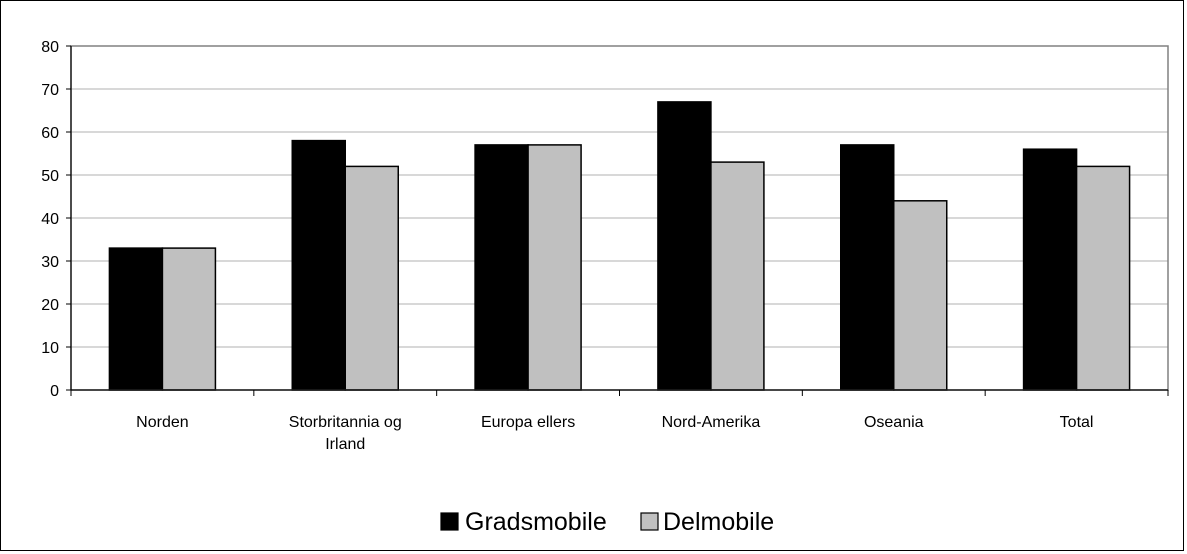 The height and width of the screenshot is (554, 1187). What do you see at coordinates (718, 522) in the screenshot?
I see `legend-label-delmobile: Delmobile` at bounding box center [718, 522].